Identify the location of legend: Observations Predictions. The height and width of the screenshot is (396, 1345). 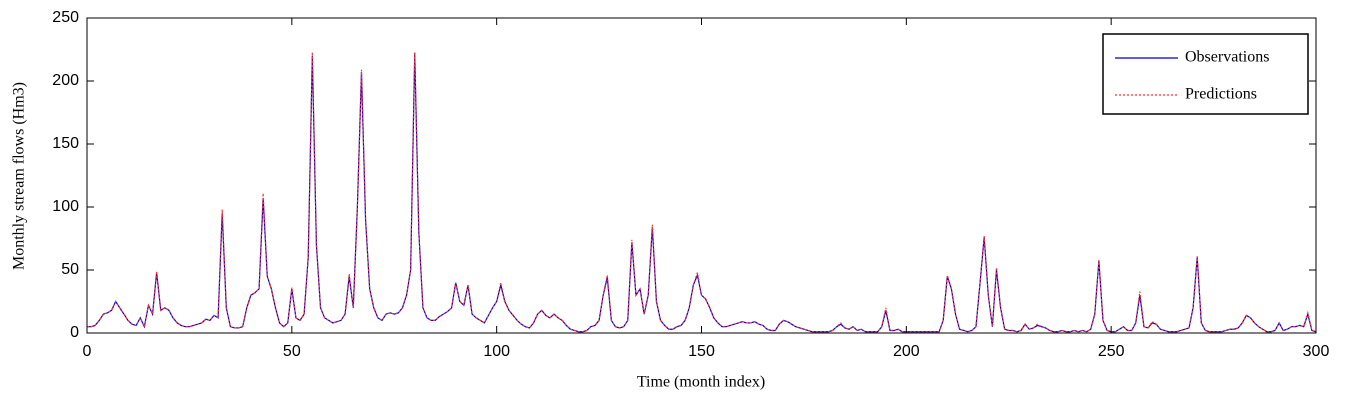
(1205, 74).